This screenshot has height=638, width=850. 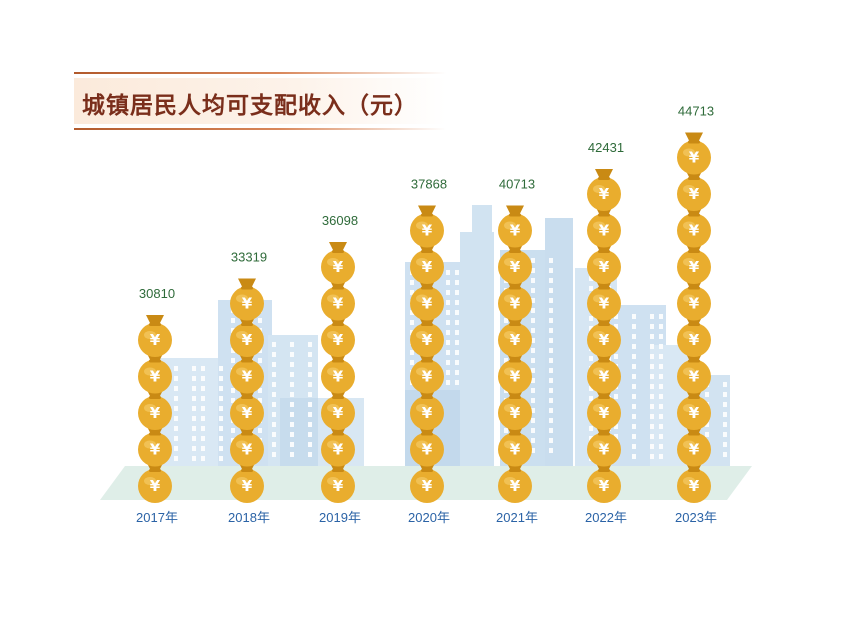 What do you see at coordinates (249, 388) in the screenshot?
I see `bar-2: ¥ ¥ ¥ ¥ ¥ ¥33319 2018年` at bounding box center [249, 388].